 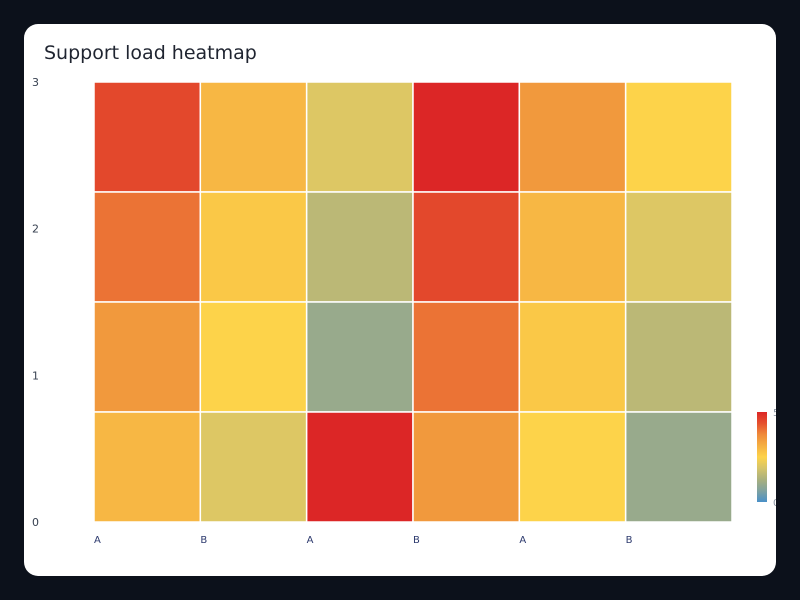 What do you see at coordinates (774, 413) in the screenshot?
I see `colorbar-tick-label: 50` at bounding box center [774, 413].